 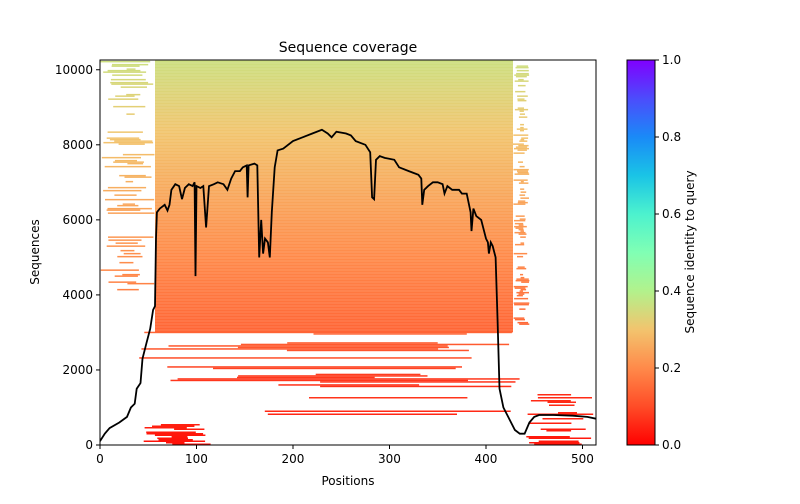 What do you see at coordinates (668, 252) in the screenshot?
I see `colorbar-axis: 0.0 0.2 0.4 0.6 0.8 1.0` at bounding box center [668, 252].